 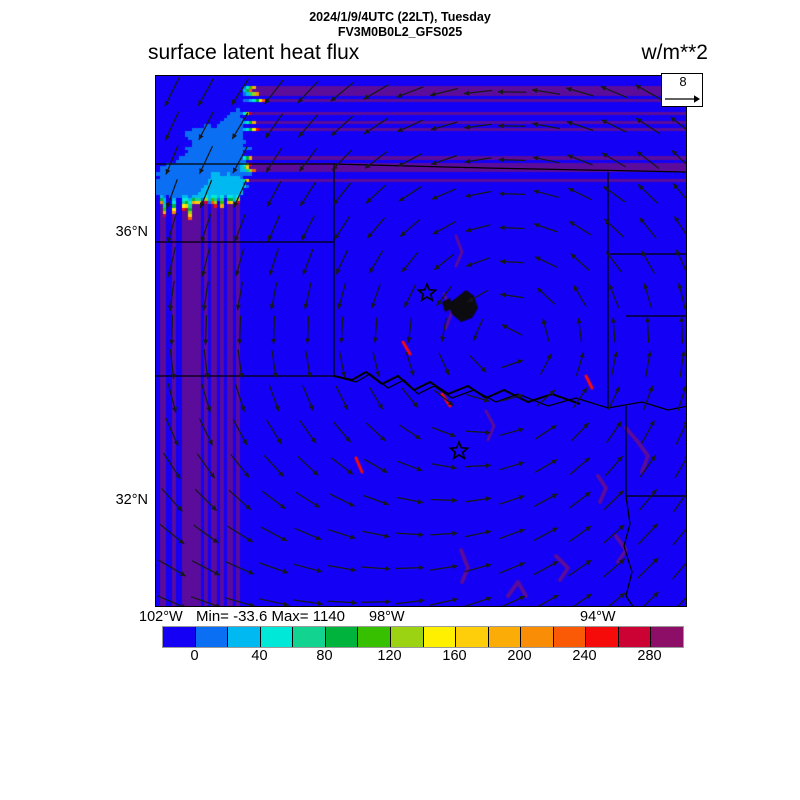 What do you see at coordinates (454, 656) in the screenshot?
I see `colorbar-tick: 160` at bounding box center [454, 656].